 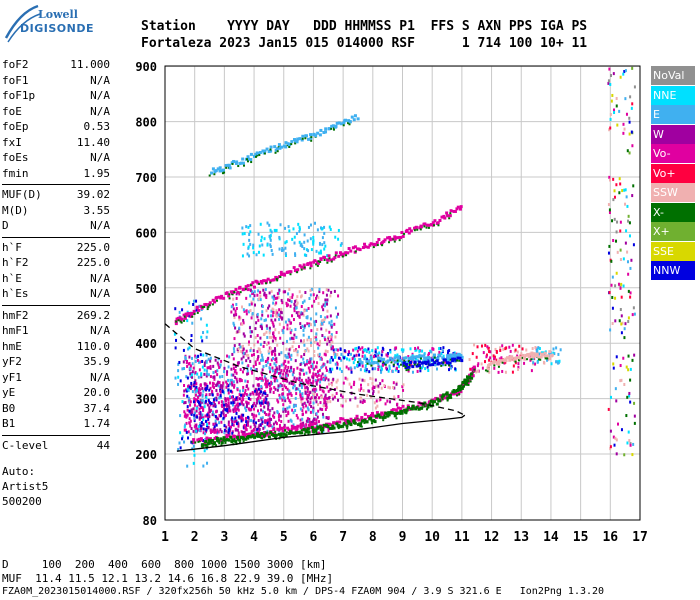 What do you see at coordinates (57, 28) in the screenshot?
I see `logo-digisonde: DIGISONDE` at bounding box center [57, 28].